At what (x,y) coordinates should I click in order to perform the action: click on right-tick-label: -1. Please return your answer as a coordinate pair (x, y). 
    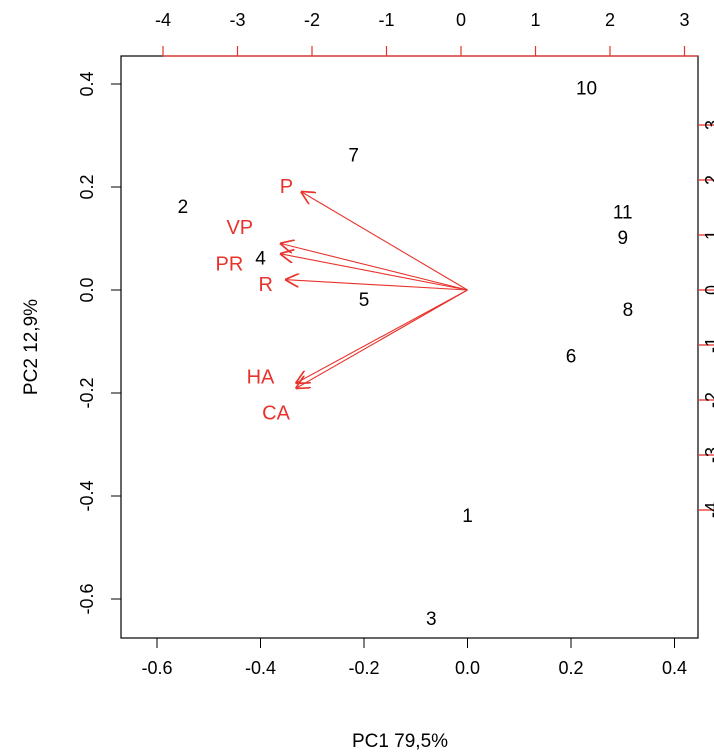
    Looking at the image, I should click on (708, 345).